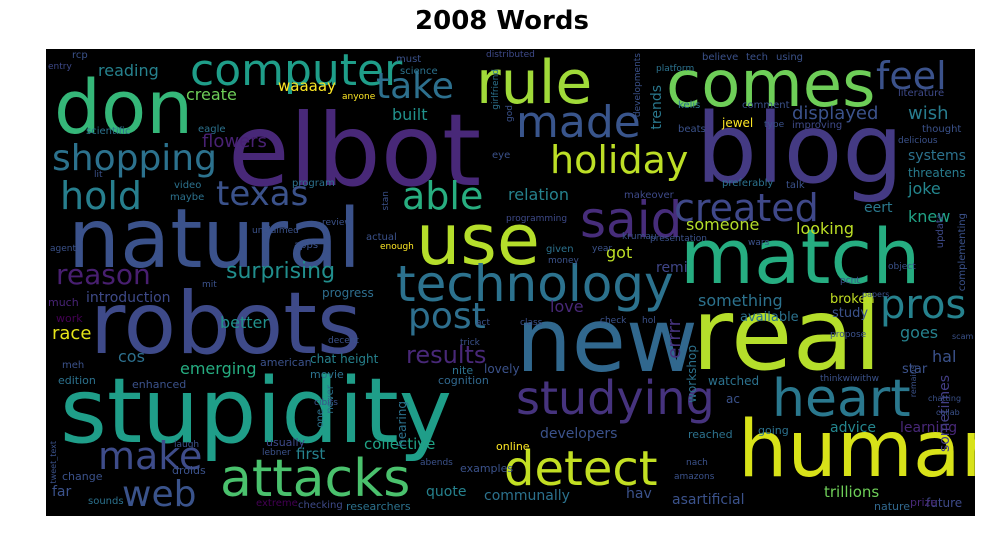  What do you see at coordinates (359, 97) in the screenshot?
I see `word: anyone` at bounding box center [359, 97].